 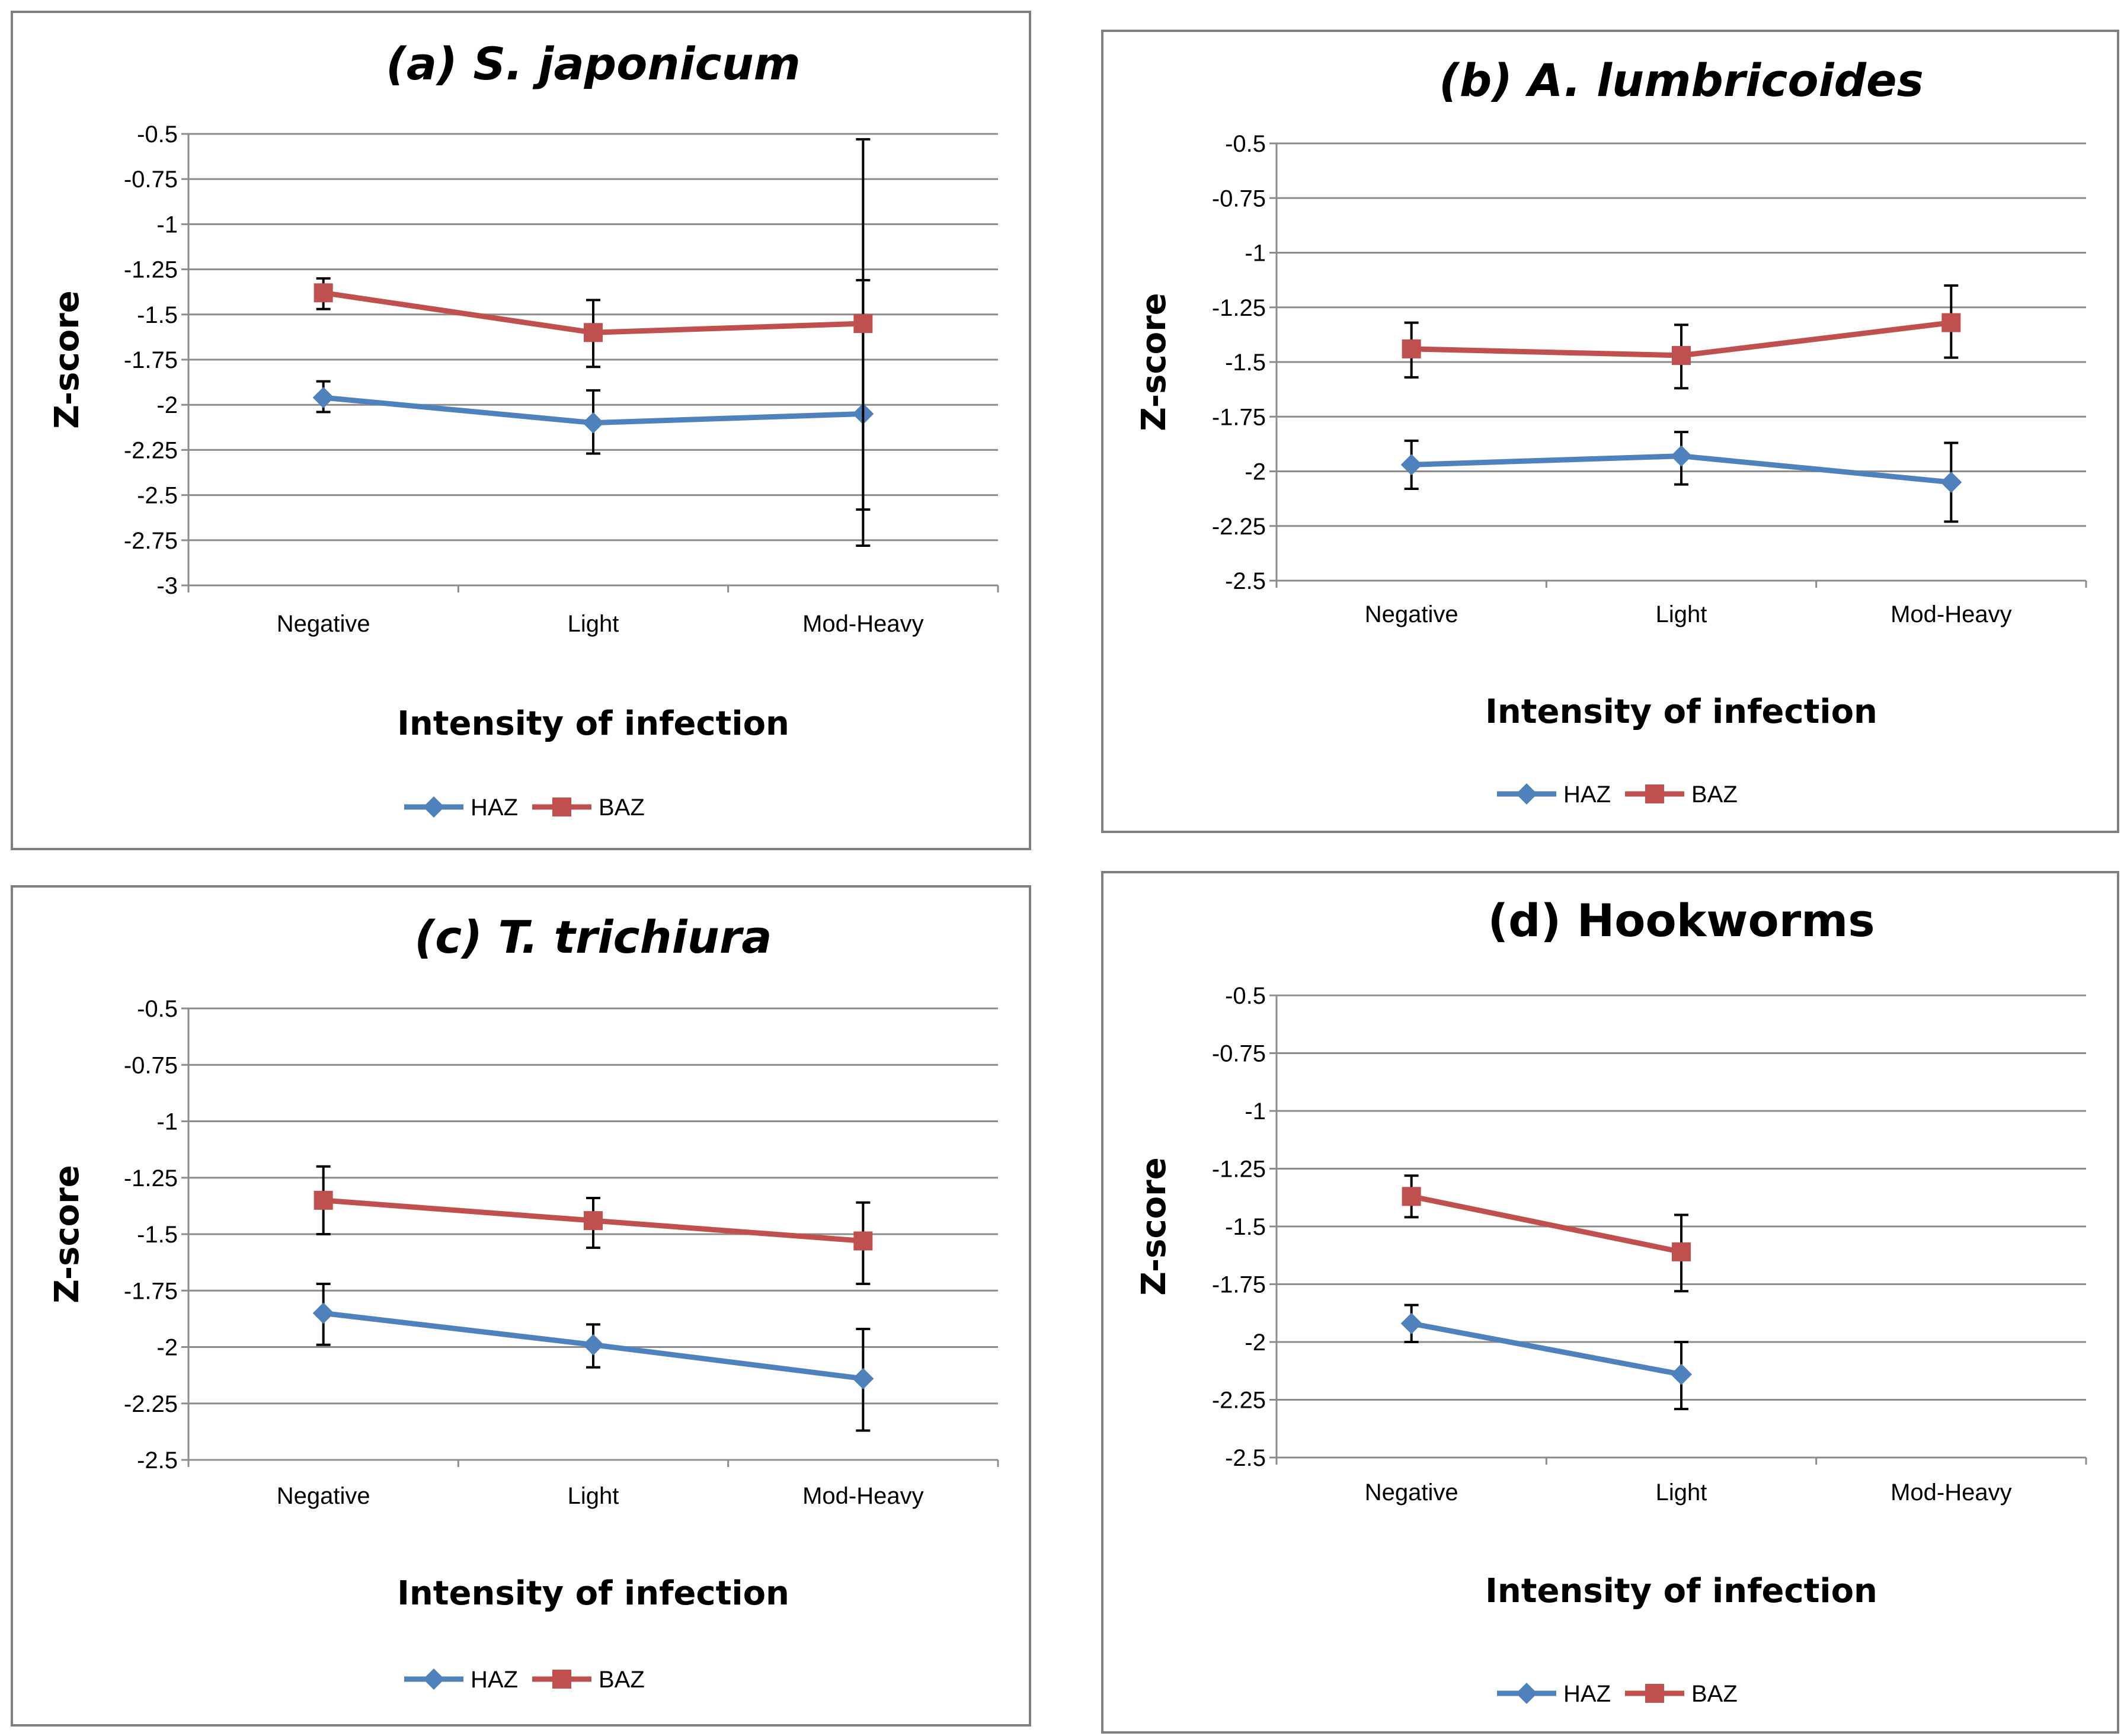 What do you see at coordinates (1682, 81) in the screenshot?
I see `chart-title: (b) A. lumbricoides` at bounding box center [1682, 81].